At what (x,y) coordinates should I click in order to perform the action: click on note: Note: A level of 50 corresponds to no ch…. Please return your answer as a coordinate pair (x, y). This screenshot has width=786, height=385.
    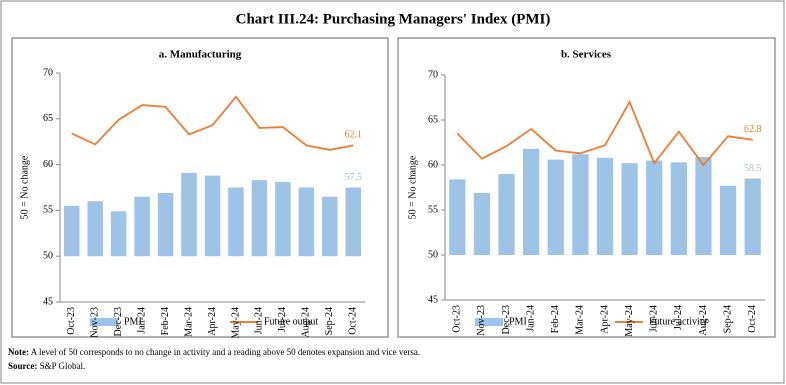
    Looking at the image, I should click on (214, 352).